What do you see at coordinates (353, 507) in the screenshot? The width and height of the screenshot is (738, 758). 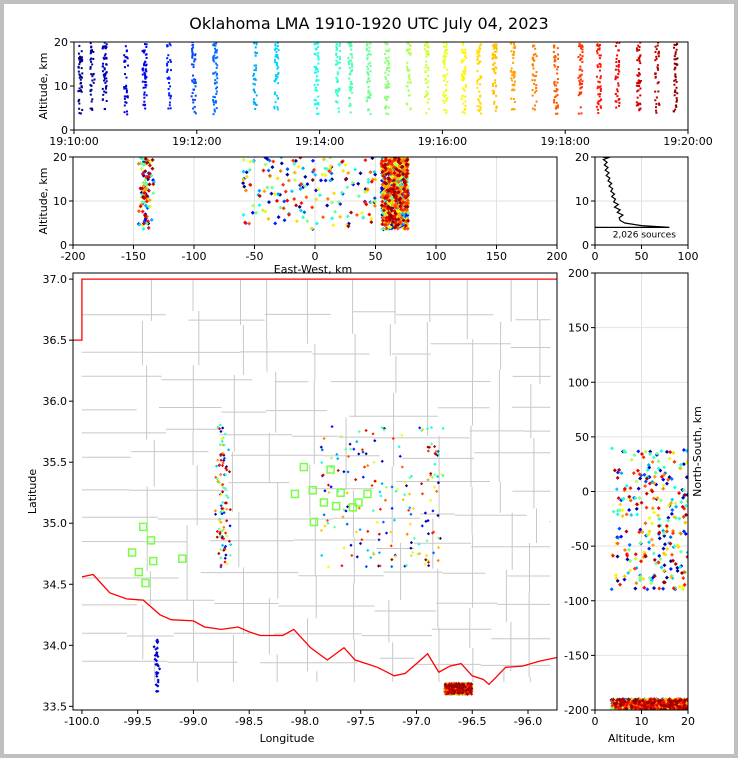 I see `lma-station-marker` at bounding box center [353, 507].